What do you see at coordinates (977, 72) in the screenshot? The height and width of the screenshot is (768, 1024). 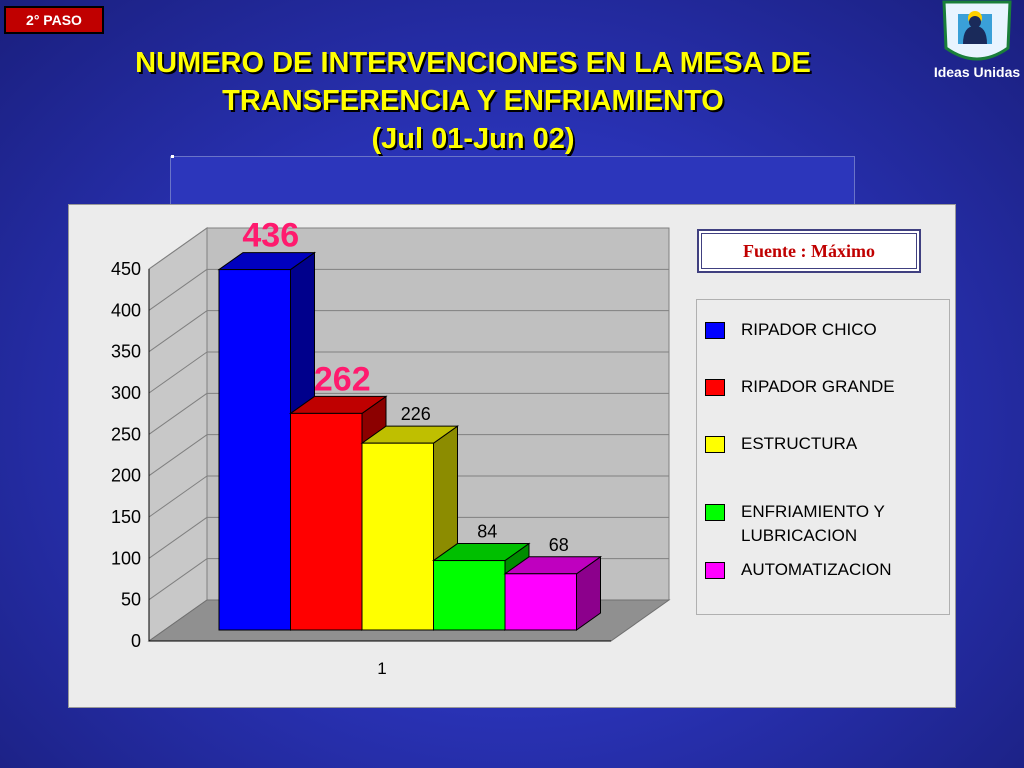 I see `logo-text: Ideas Unidas` at bounding box center [977, 72].